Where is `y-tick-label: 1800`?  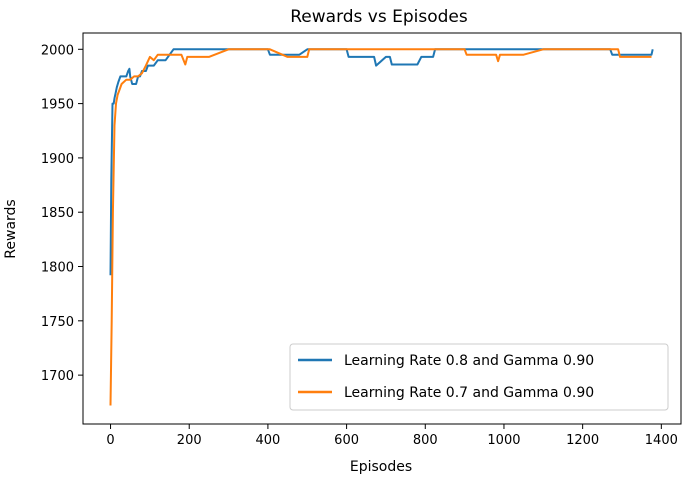 y-tick-label: 1800 is located at coordinates (57, 268).